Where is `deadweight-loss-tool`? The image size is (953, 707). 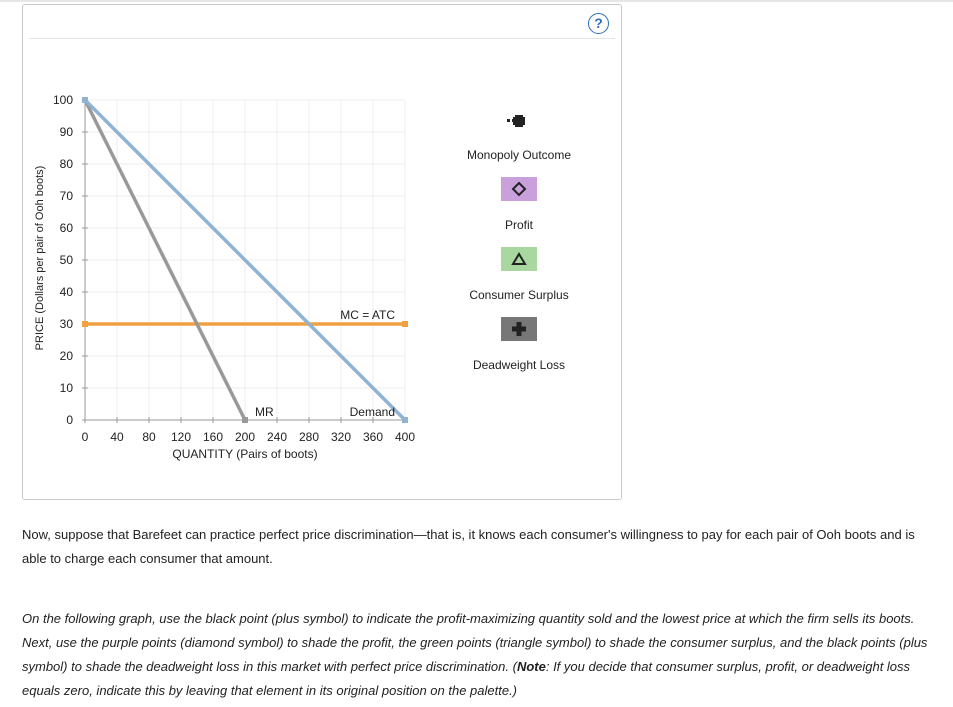 deadweight-loss-tool is located at coordinates (519, 329).